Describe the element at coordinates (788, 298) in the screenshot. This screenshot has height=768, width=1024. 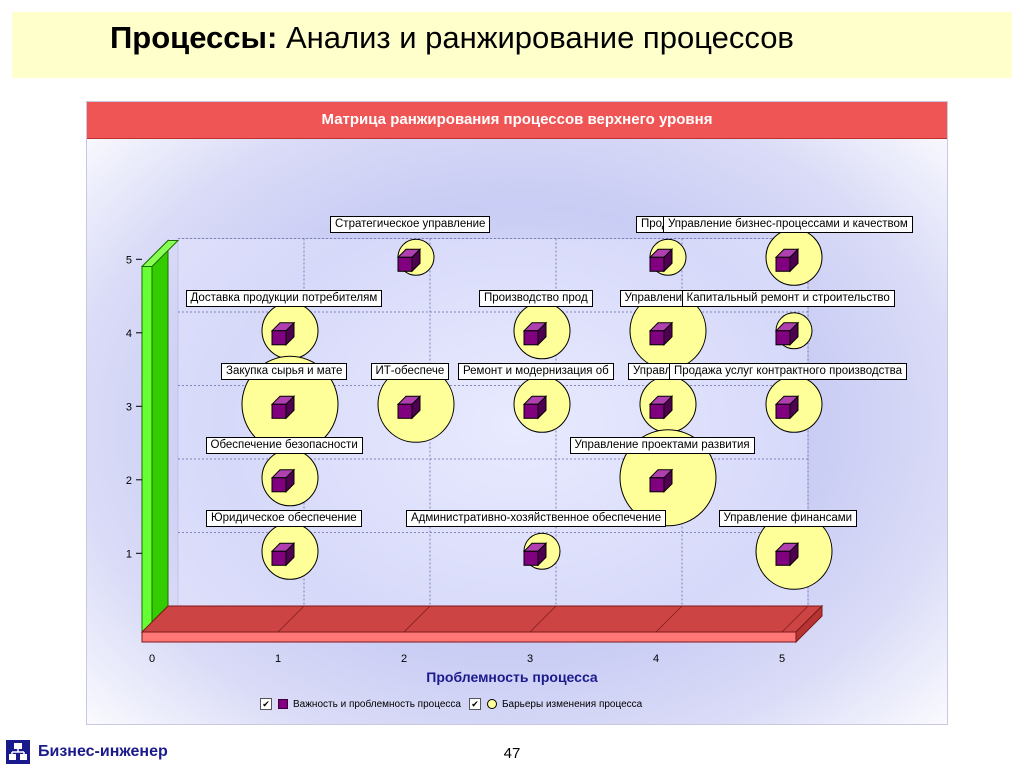
I see `process-label: Капитальный ремонт и строительство` at that location.